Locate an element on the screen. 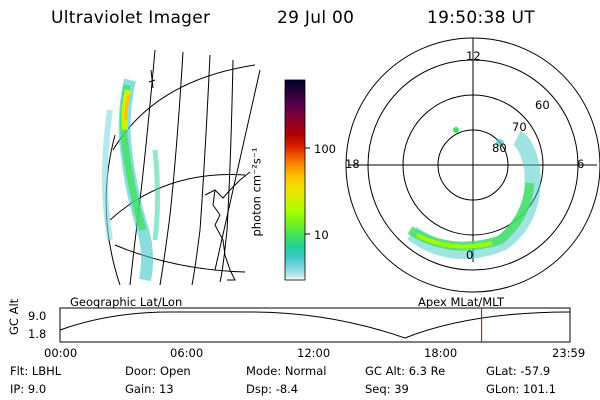 The image size is (600, 400). mlt-label-12: 12 is located at coordinates (473, 56).